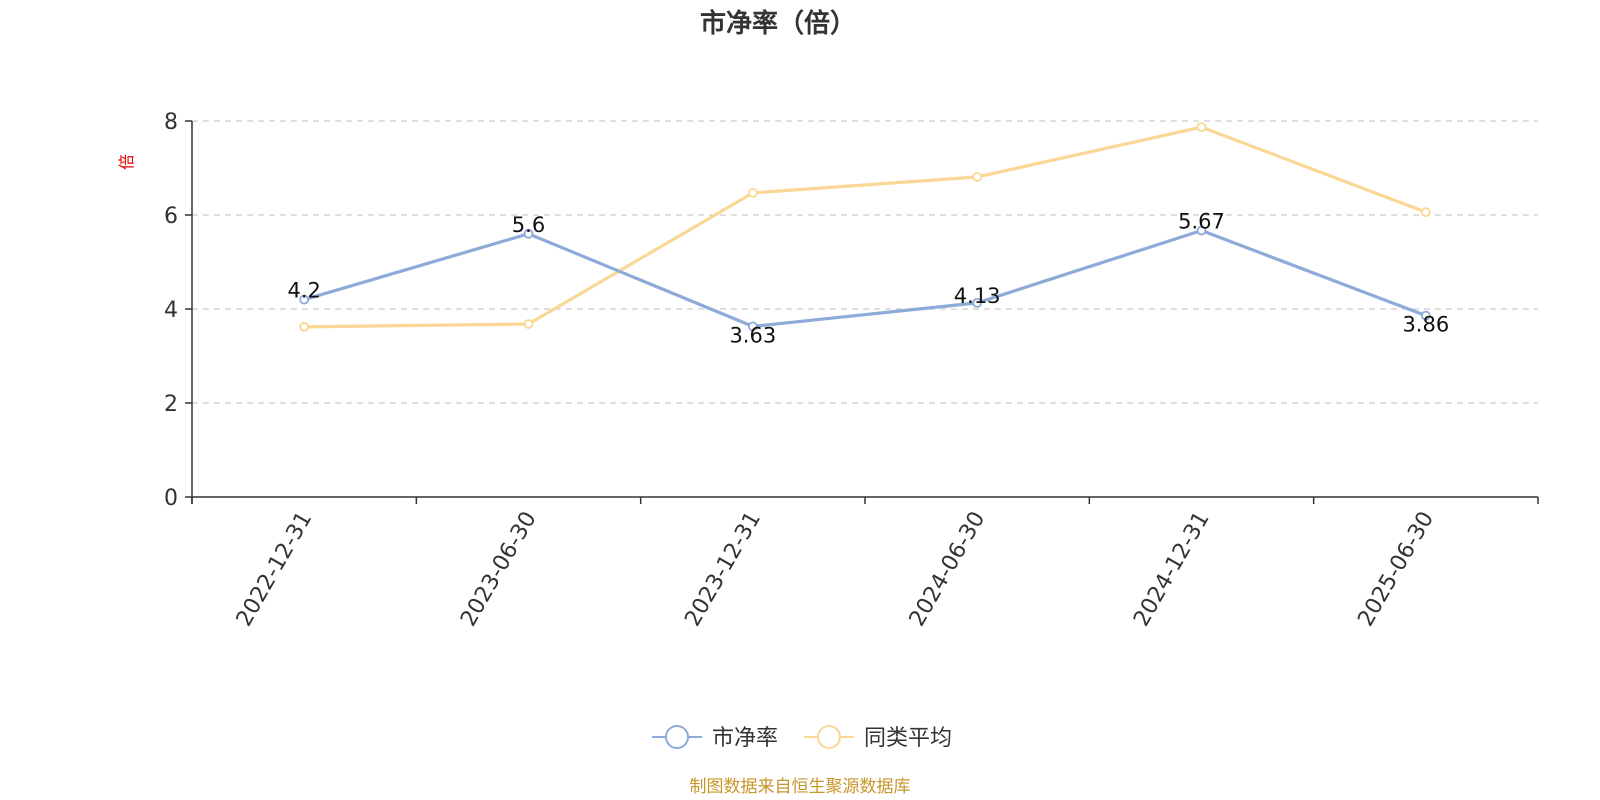  Describe the element at coordinates (528, 225) in the screenshot. I see `data-label: 5.6` at that location.